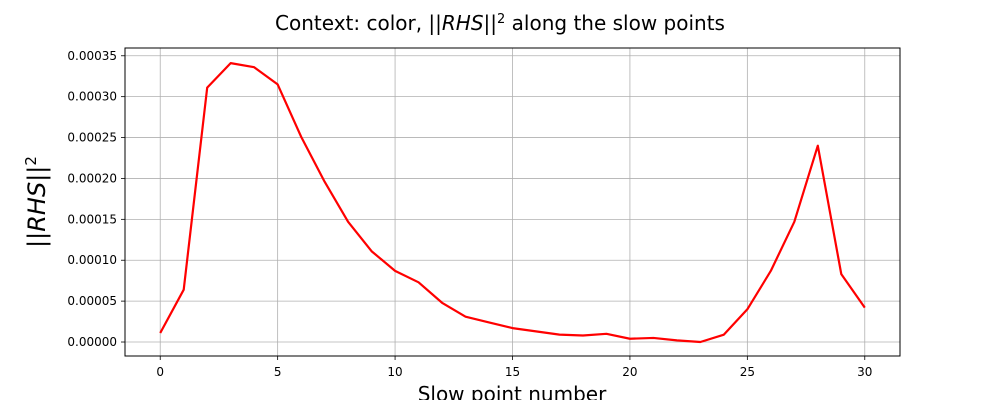 Image resolution: width=1000 pixels, height=400 pixels. Describe the element at coordinates (747, 372) in the screenshot. I see `x-tick-label: 25` at that location.